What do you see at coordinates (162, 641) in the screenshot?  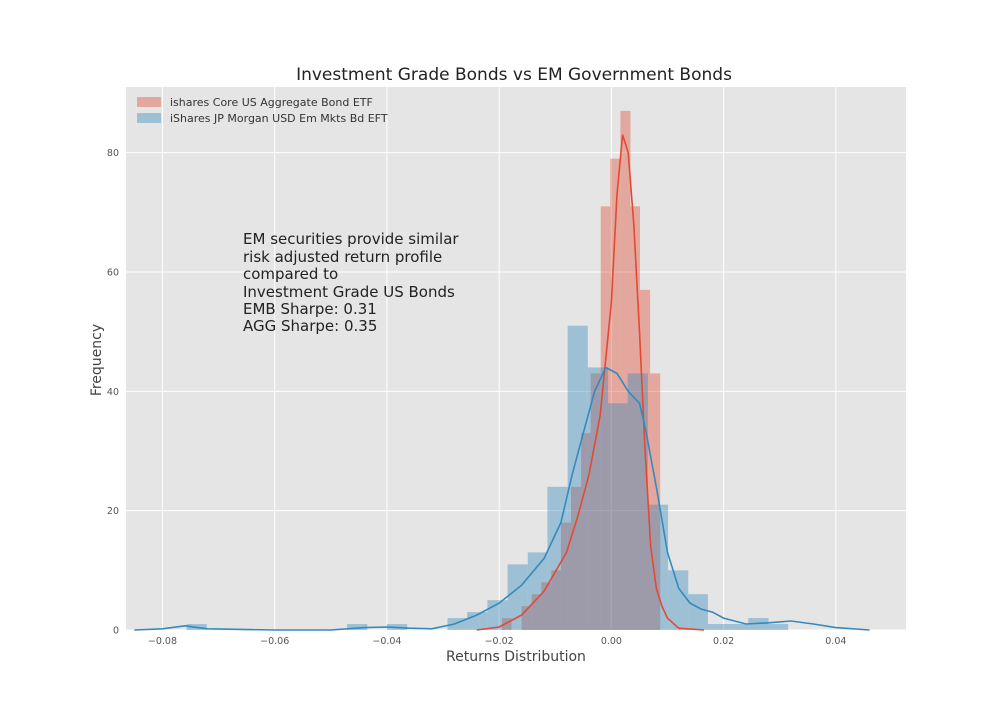 I see `x-tick-label: −0.08` at bounding box center [162, 641].